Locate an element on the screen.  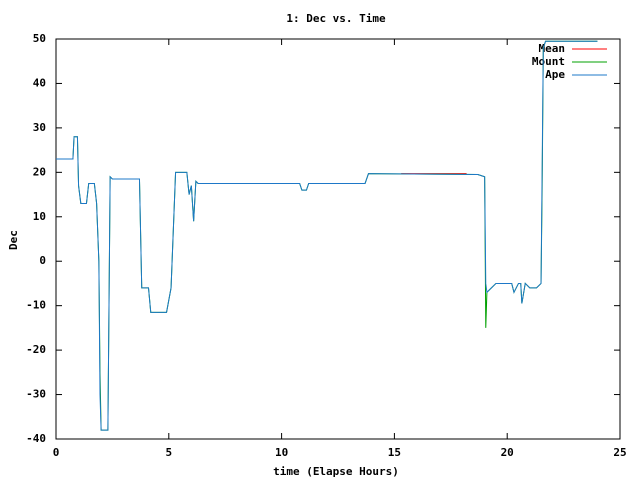
y-tick-label: 10 is located at coordinates (39, 216).